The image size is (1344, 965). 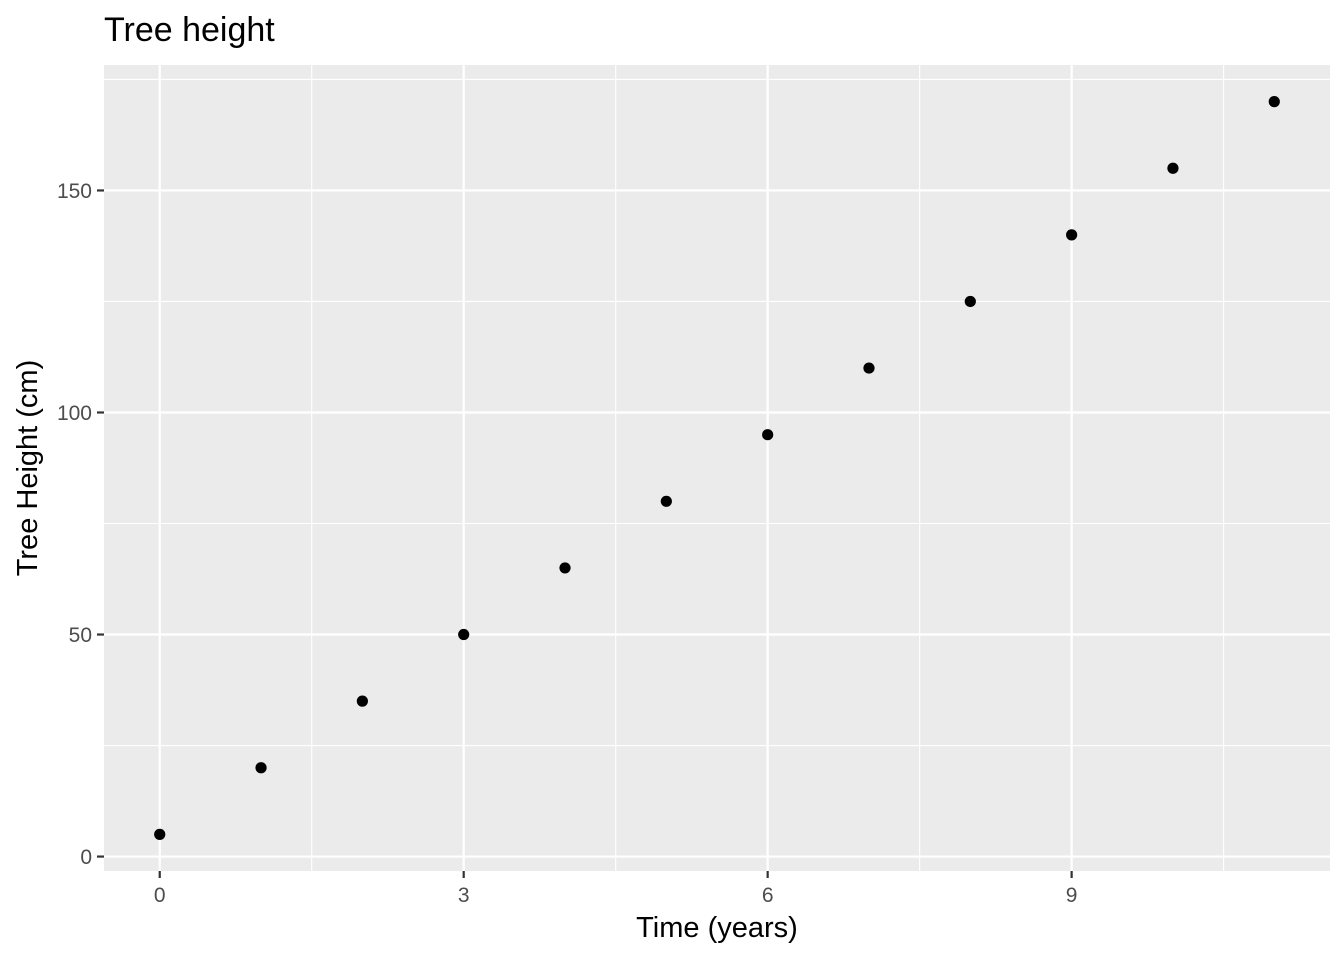 What do you see at coordinates (717, 928) in the screenshot?
I see `x-axis-title: Time (years)` at bounding box center [717, 928].